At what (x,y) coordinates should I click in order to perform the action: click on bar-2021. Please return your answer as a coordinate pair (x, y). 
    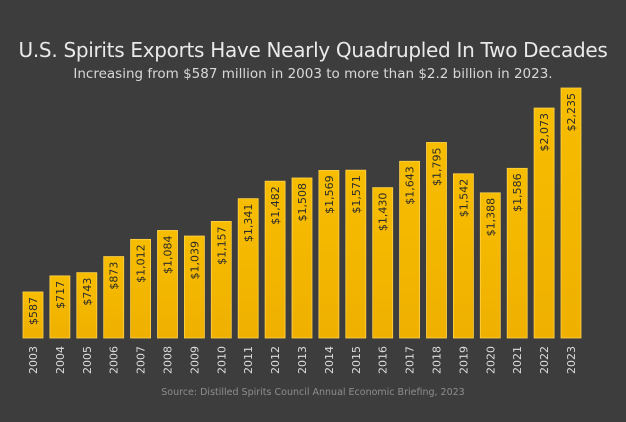
    Looking at the image, I should click on (517, 253).